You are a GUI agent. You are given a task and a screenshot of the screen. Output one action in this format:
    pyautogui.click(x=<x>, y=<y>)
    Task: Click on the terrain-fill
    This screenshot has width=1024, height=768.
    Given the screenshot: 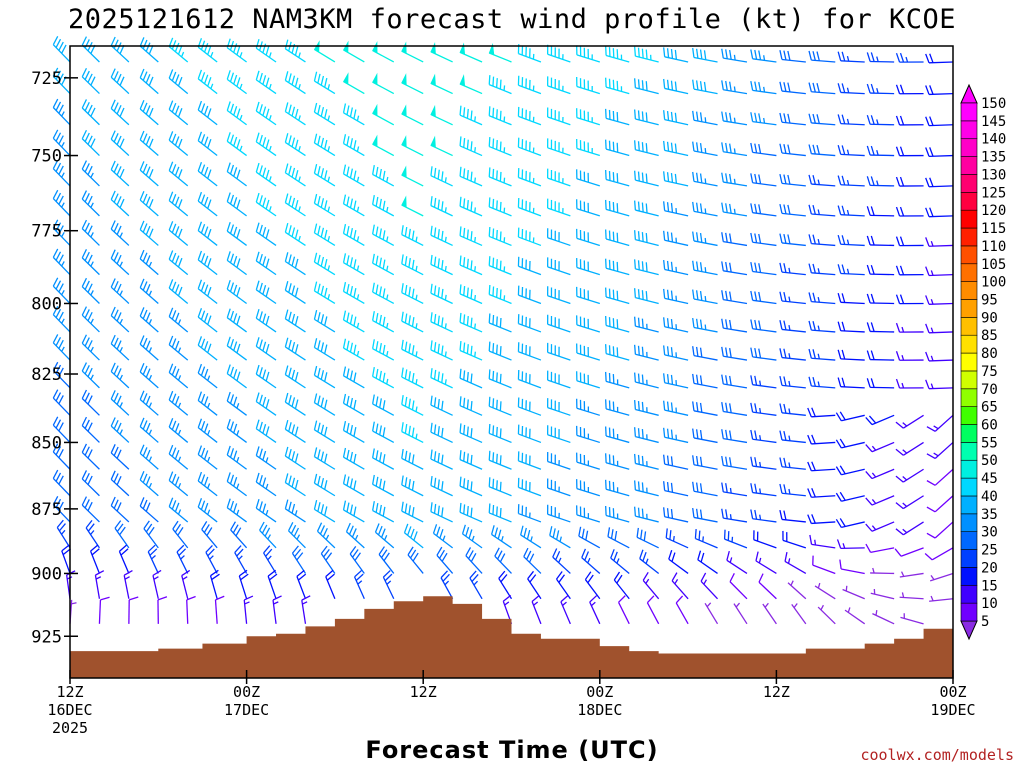 What is the action you would take?
    pyautogui.click(x=511, y=637)
    